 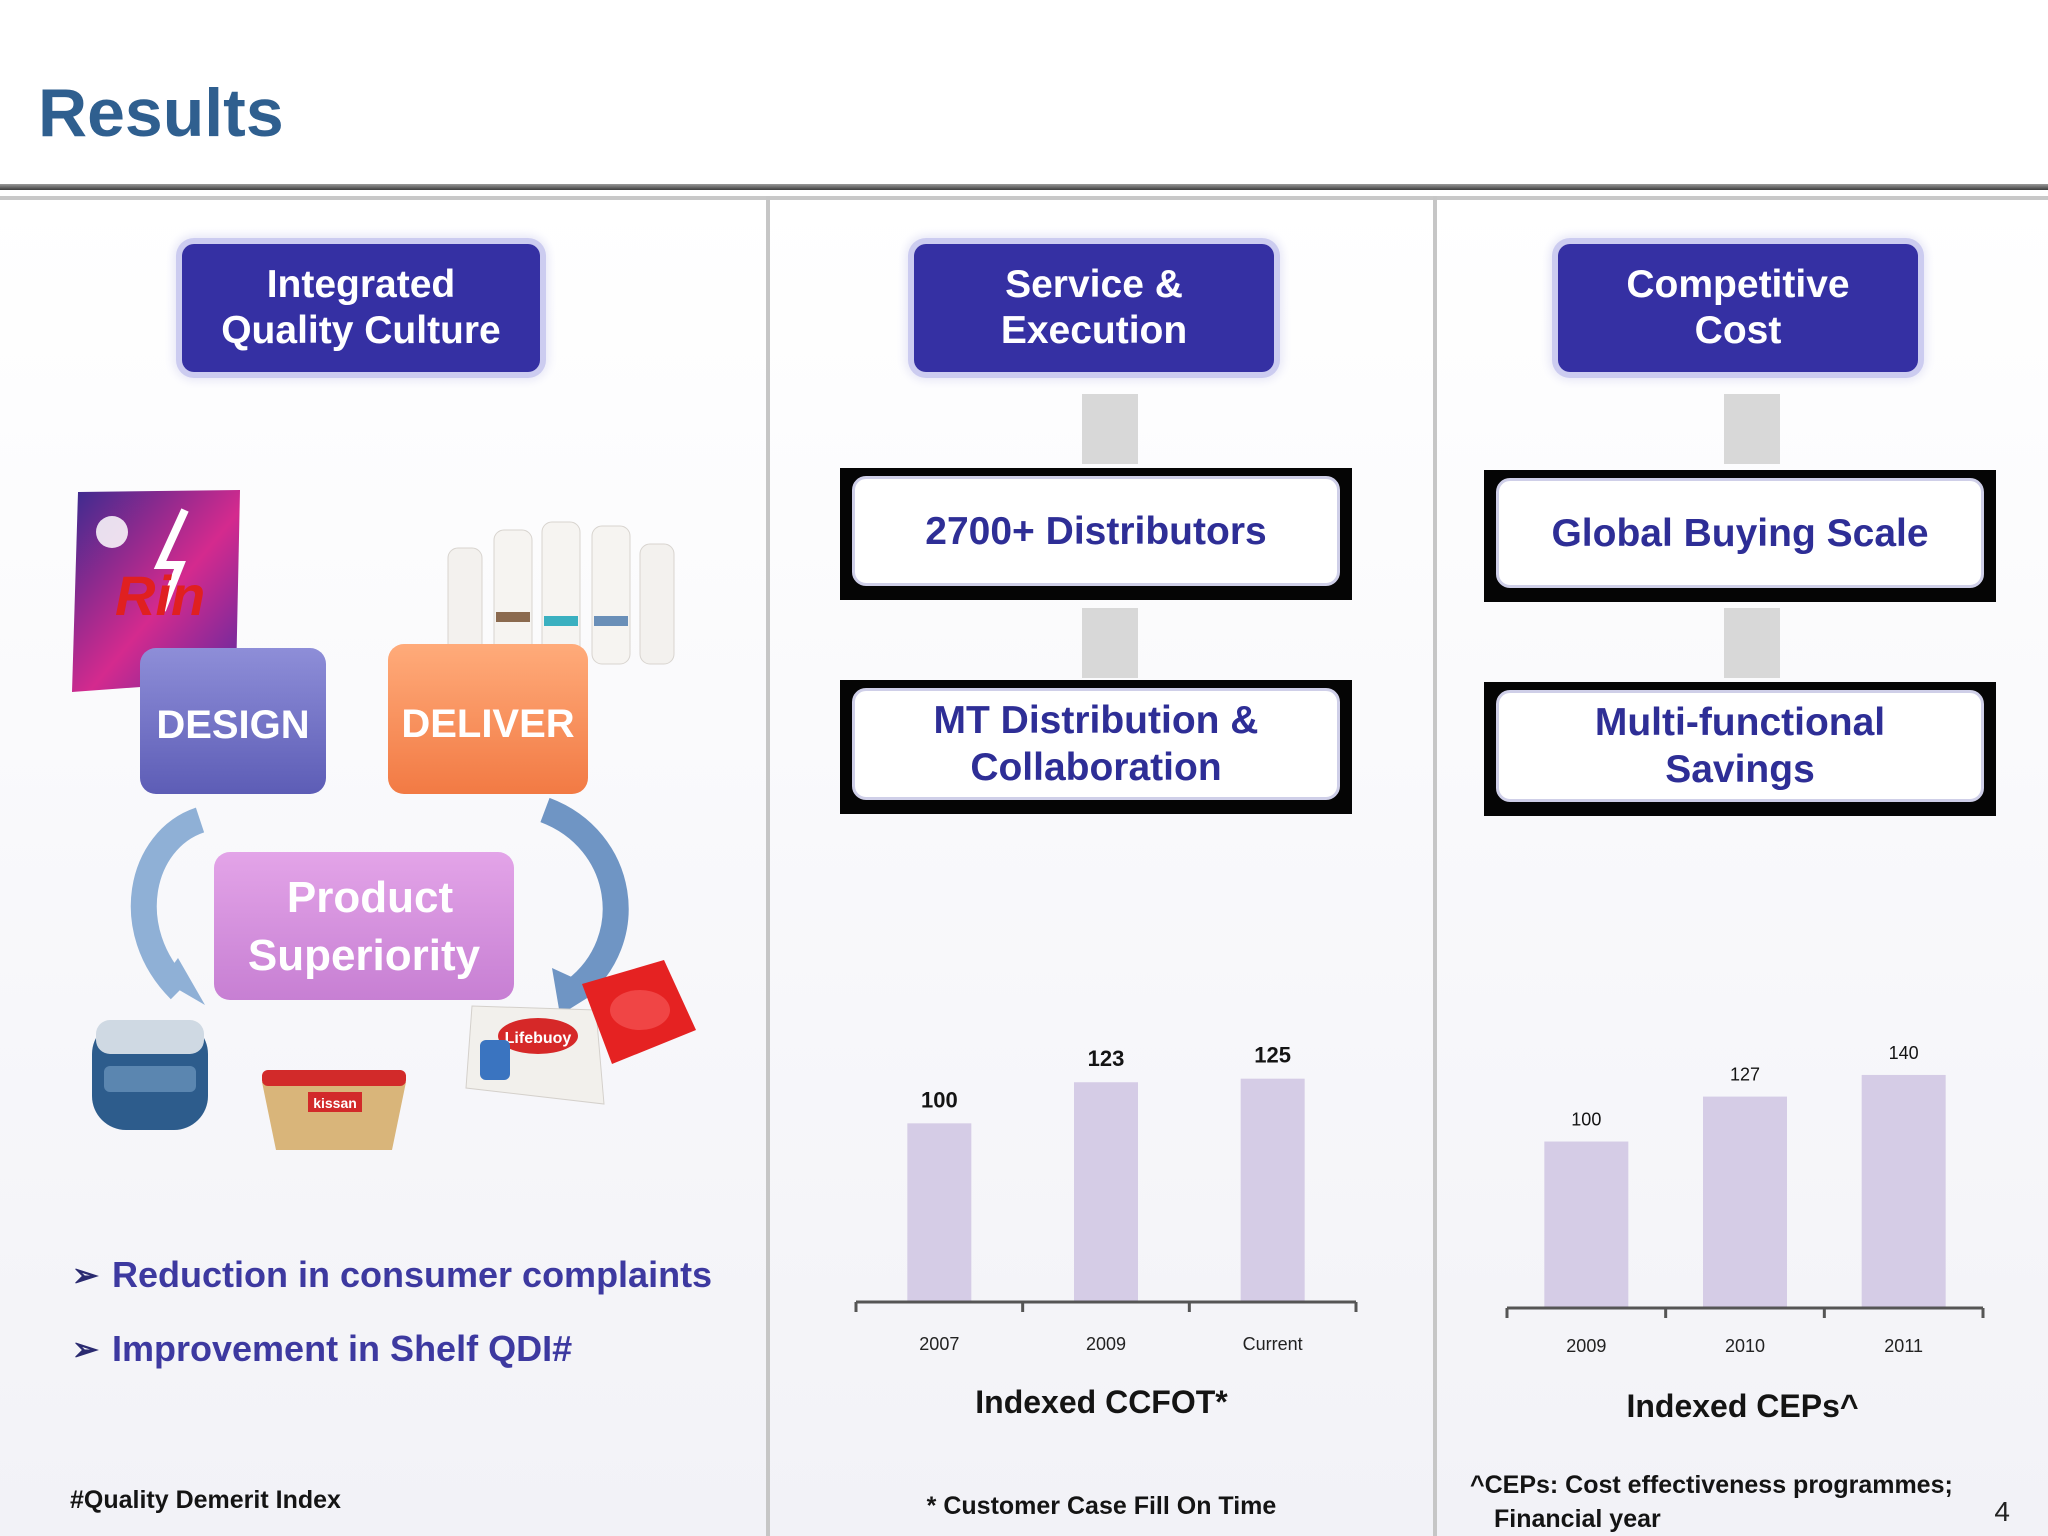 I want to click on quality-header-line-1: Integrated, so click(x=361, y=284).